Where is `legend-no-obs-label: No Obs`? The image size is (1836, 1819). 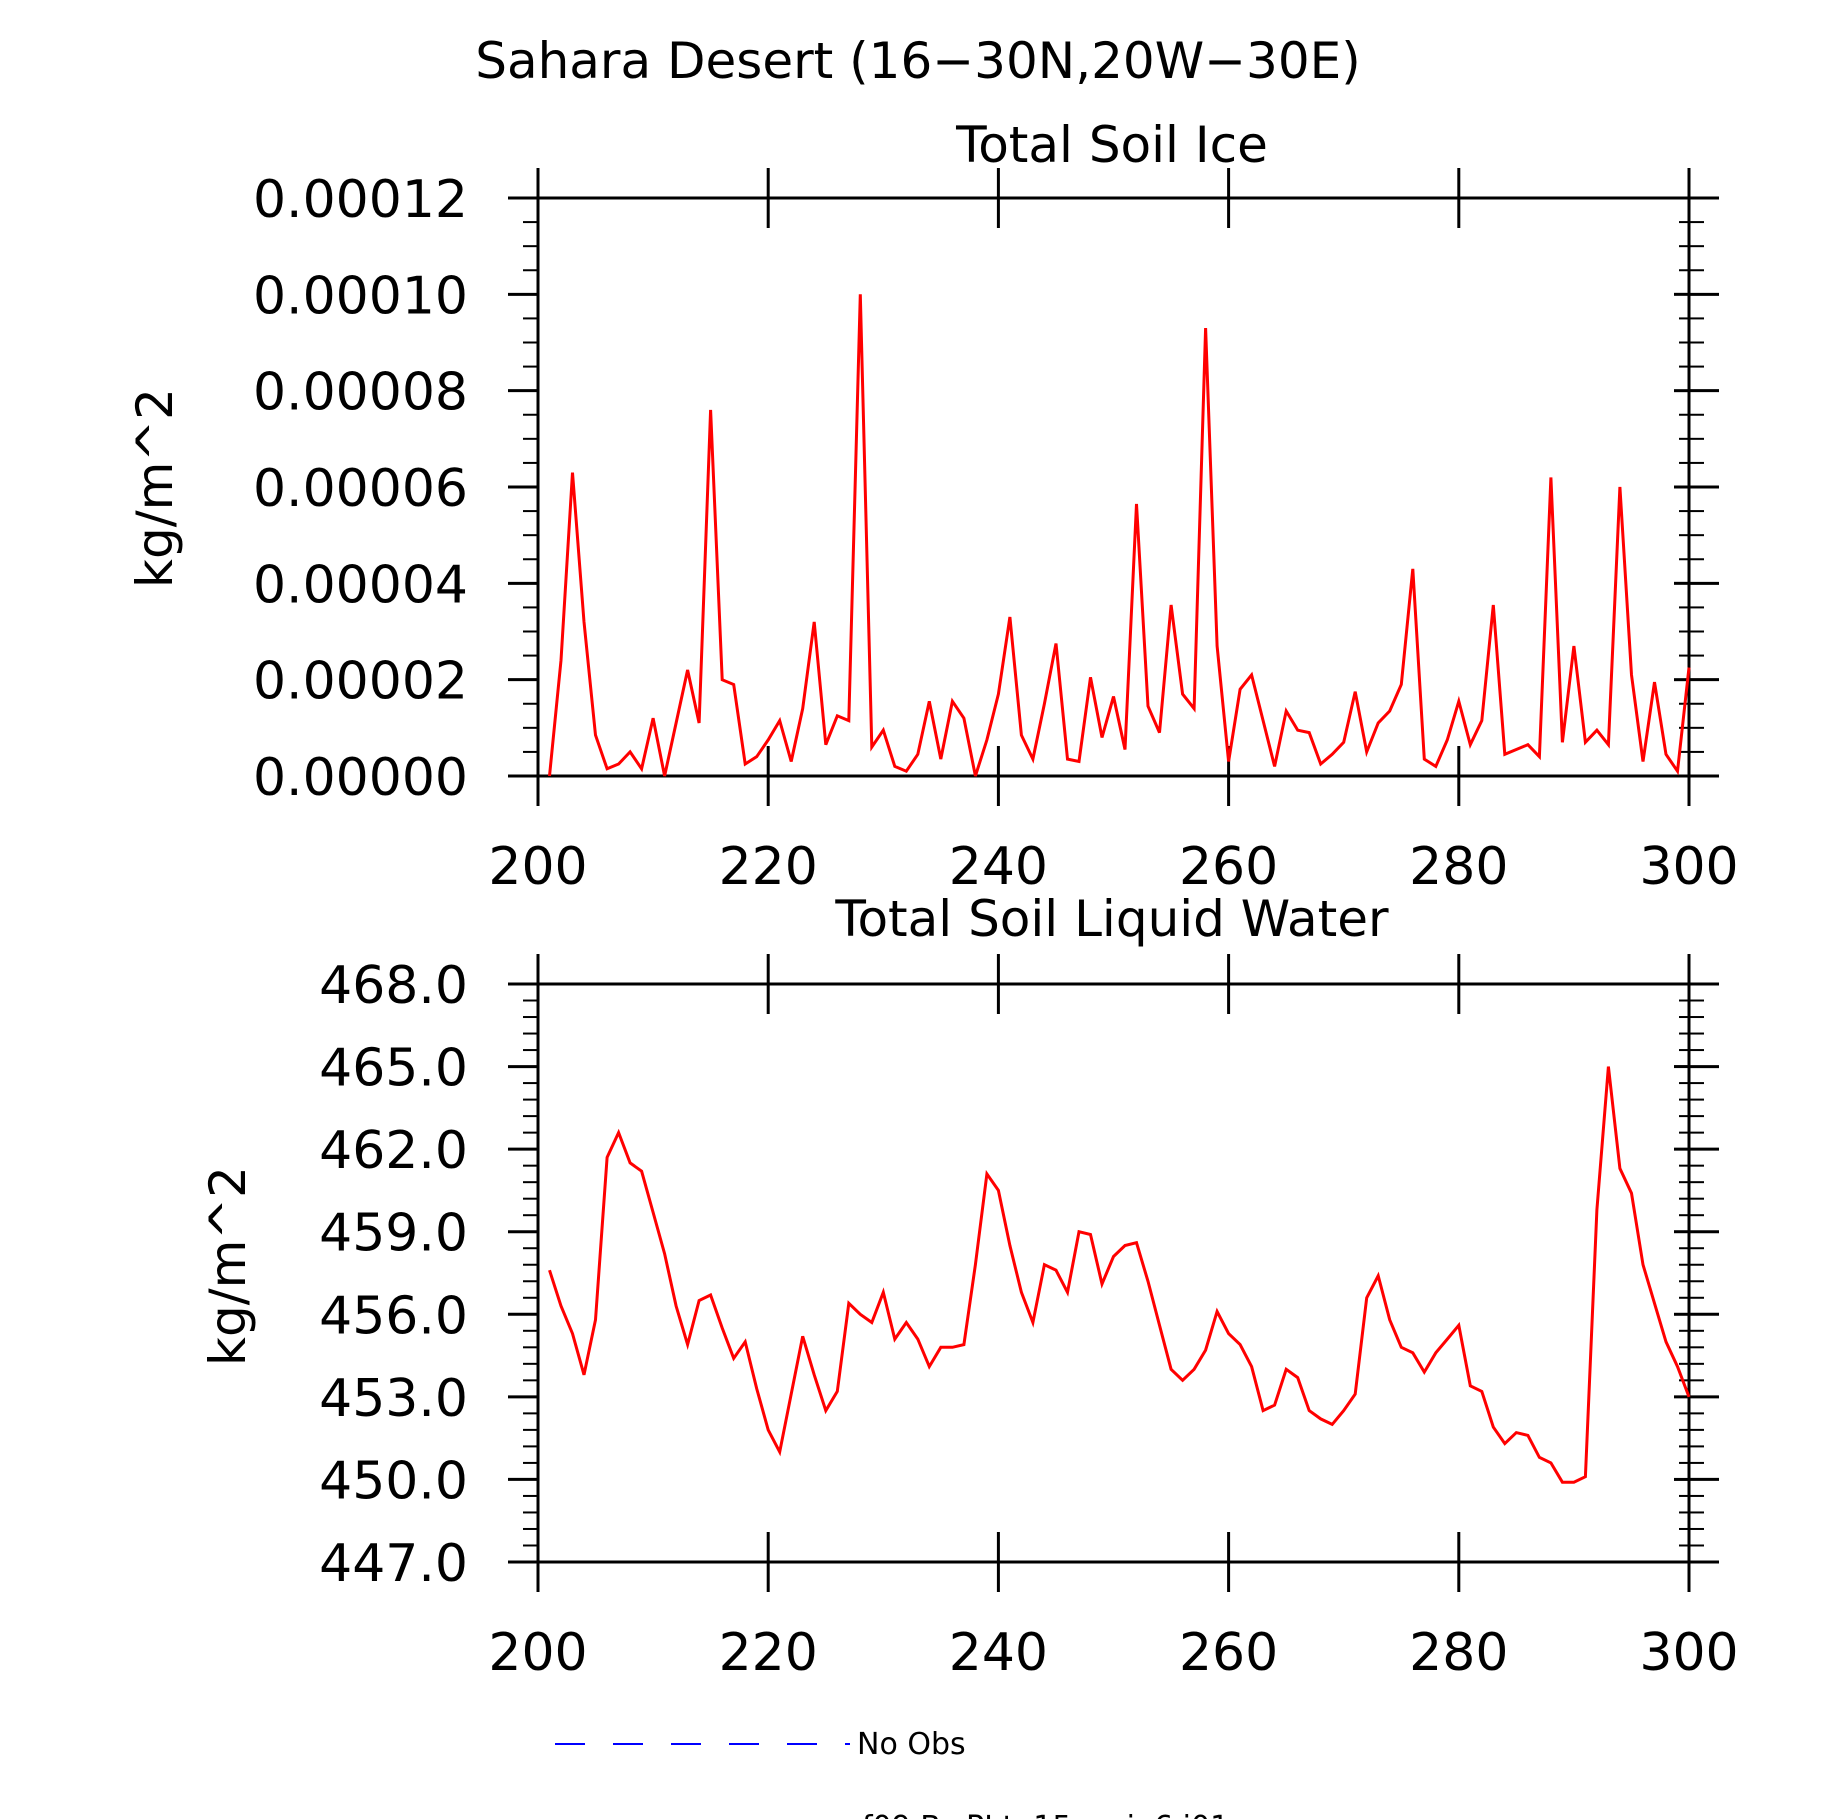 legend-no-obs-label: No Obs is located at coordinates (911, 1744).